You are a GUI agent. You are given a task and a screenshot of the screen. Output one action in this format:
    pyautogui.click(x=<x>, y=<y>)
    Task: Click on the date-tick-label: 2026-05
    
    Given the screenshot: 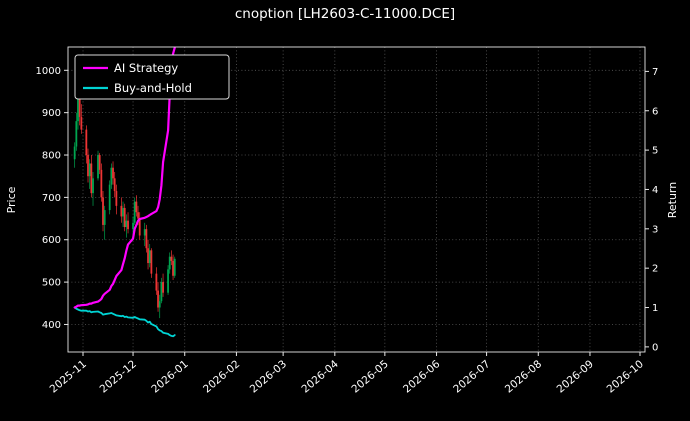 What is the action you would take?
    pyautogui.click(x=369, y=376)
    